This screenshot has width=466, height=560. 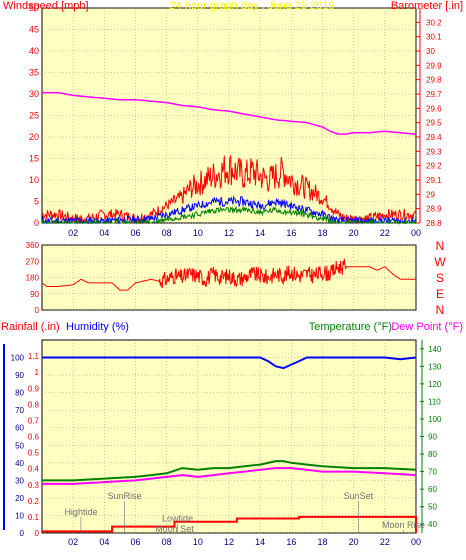 What do you see at coordinates (34, 73) in the screenshot?
I see `windspeed-tick-label: 35` at bounding box center [34, 73].